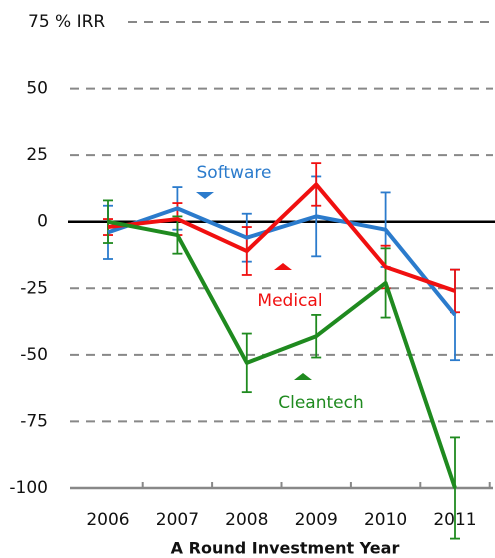  Describe the element at coordinates (234, 173) in the screenshot. I see `series-label: Software` at that location.